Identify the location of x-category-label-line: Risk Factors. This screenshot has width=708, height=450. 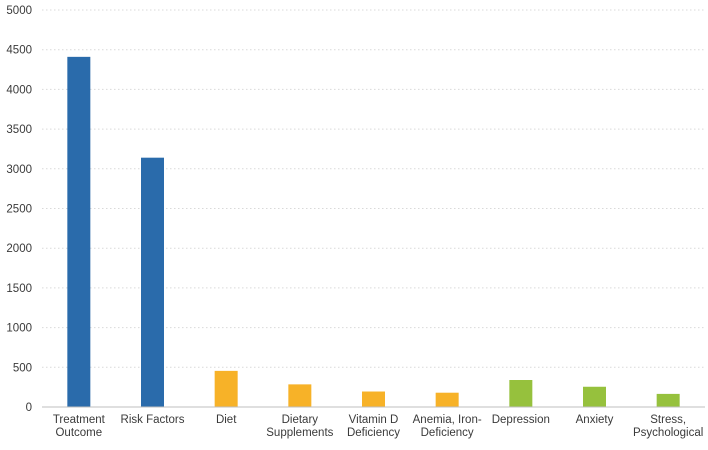
(153, 420).